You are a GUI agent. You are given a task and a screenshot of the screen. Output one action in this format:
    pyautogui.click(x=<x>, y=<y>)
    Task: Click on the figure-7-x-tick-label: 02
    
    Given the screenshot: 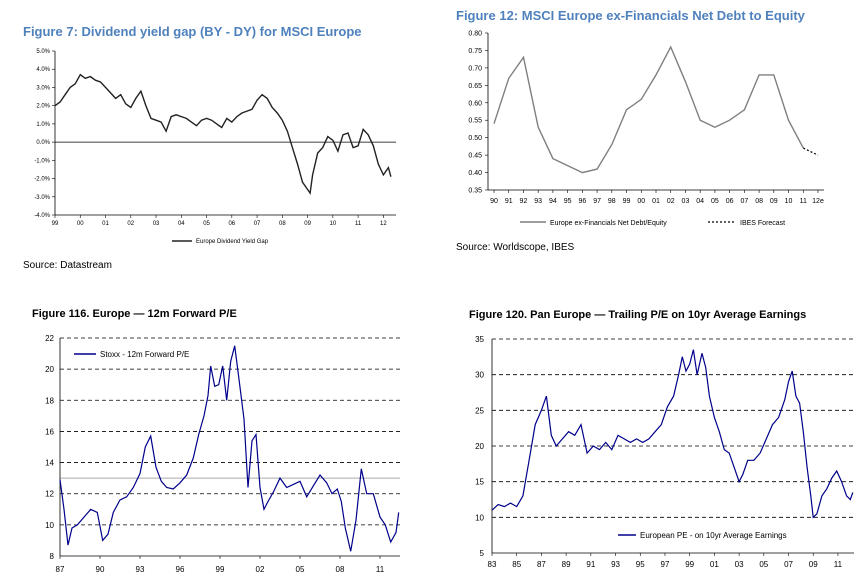 What is the action you would take?
    pyautogui.click(x=130, y=224)
    